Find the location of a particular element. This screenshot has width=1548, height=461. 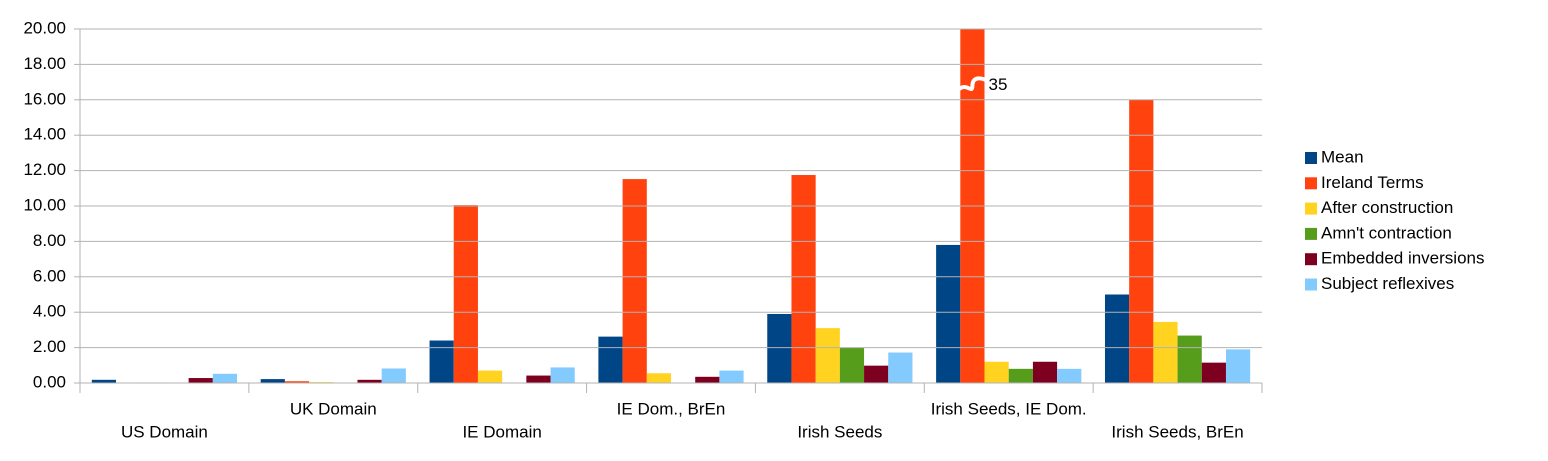

y-tick-label: 2.00 is located at coordinates (49, 346).